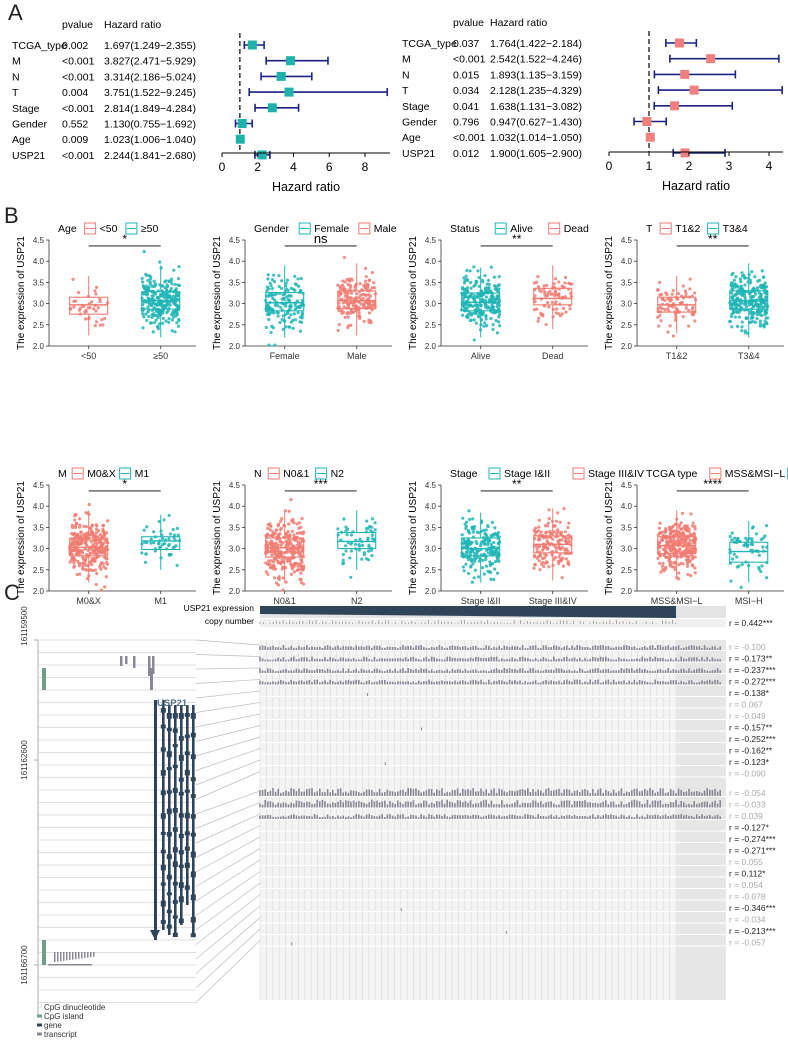 Image resolution: width=788 pixels, height=1042 pixels. I want to click on top-transcript-bar, so click(151, 679).